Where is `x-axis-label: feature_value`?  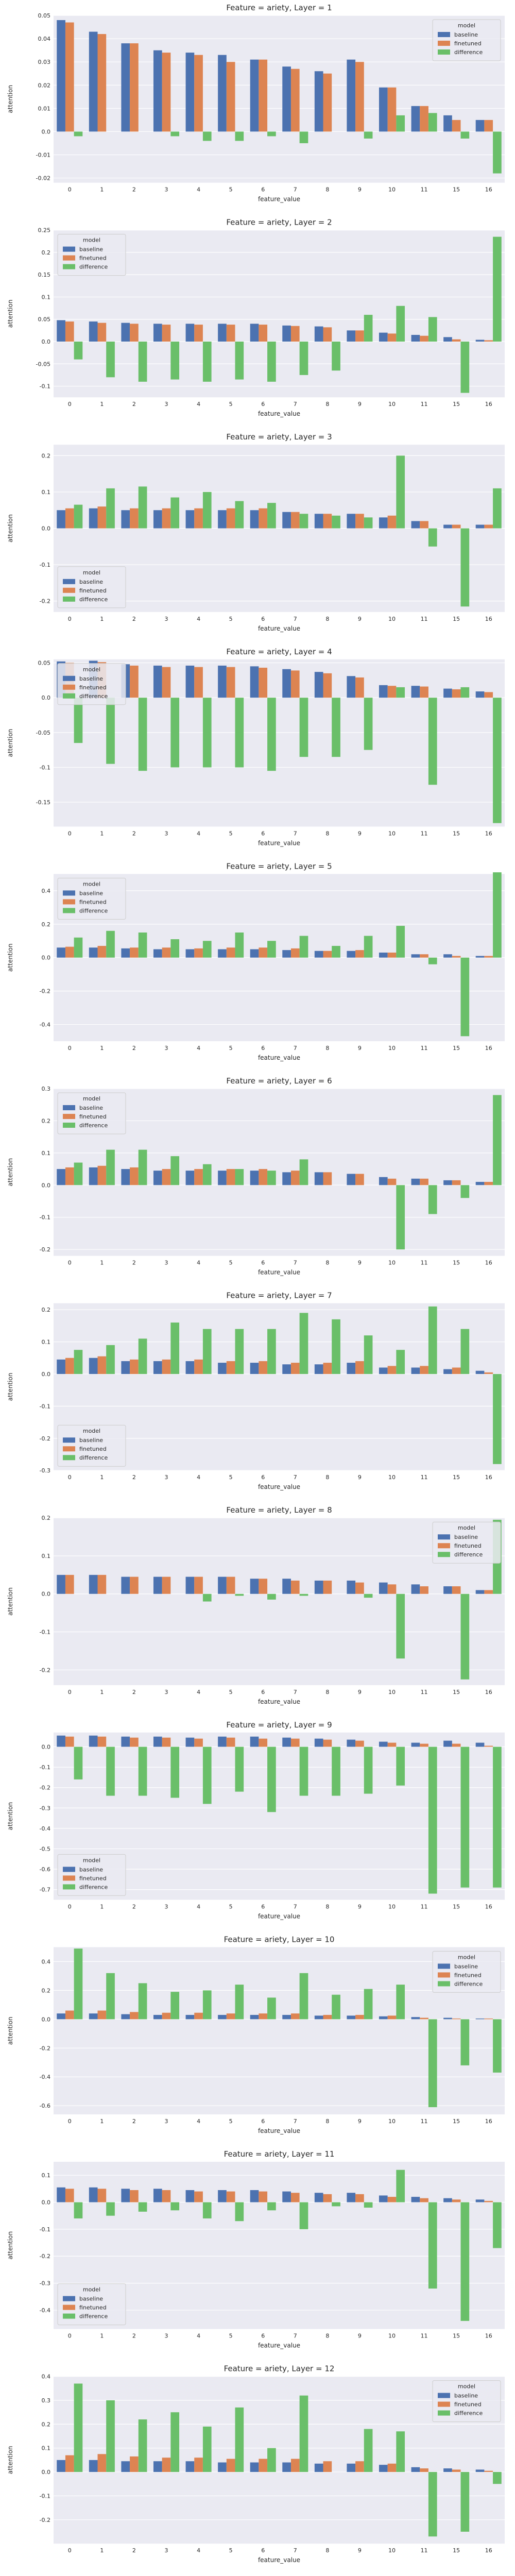
x-axis-label: feature_value is located at coordinates (279, 1701).